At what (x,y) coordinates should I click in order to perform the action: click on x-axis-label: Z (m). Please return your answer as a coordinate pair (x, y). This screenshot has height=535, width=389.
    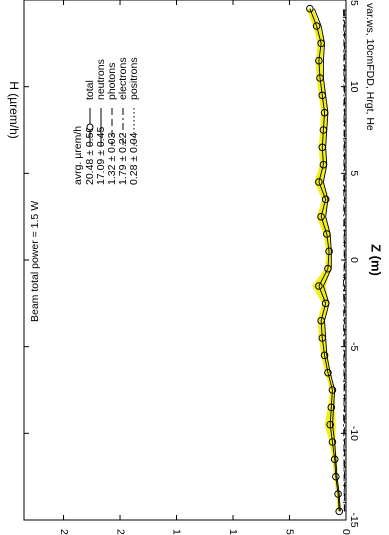
    Looking at the image, I should click on (376, 260).